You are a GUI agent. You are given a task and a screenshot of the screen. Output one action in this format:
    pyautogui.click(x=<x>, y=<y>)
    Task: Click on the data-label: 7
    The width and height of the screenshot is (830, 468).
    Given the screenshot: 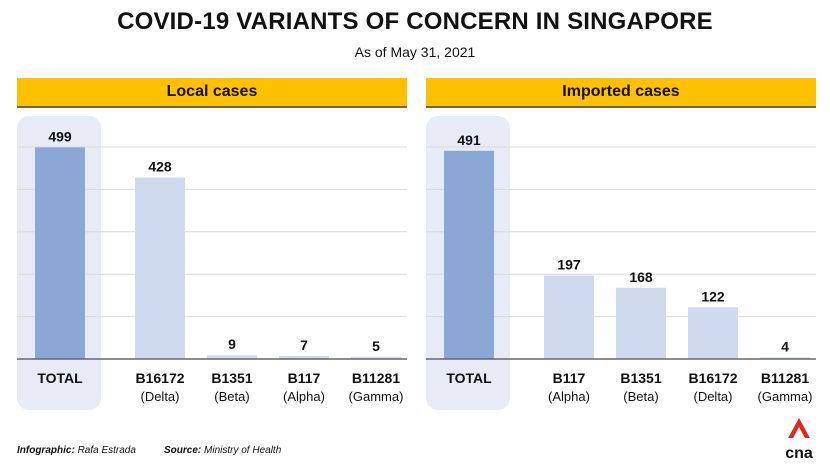 What is the action you would take?
    pyautogui.click(x=304, y=345)
    